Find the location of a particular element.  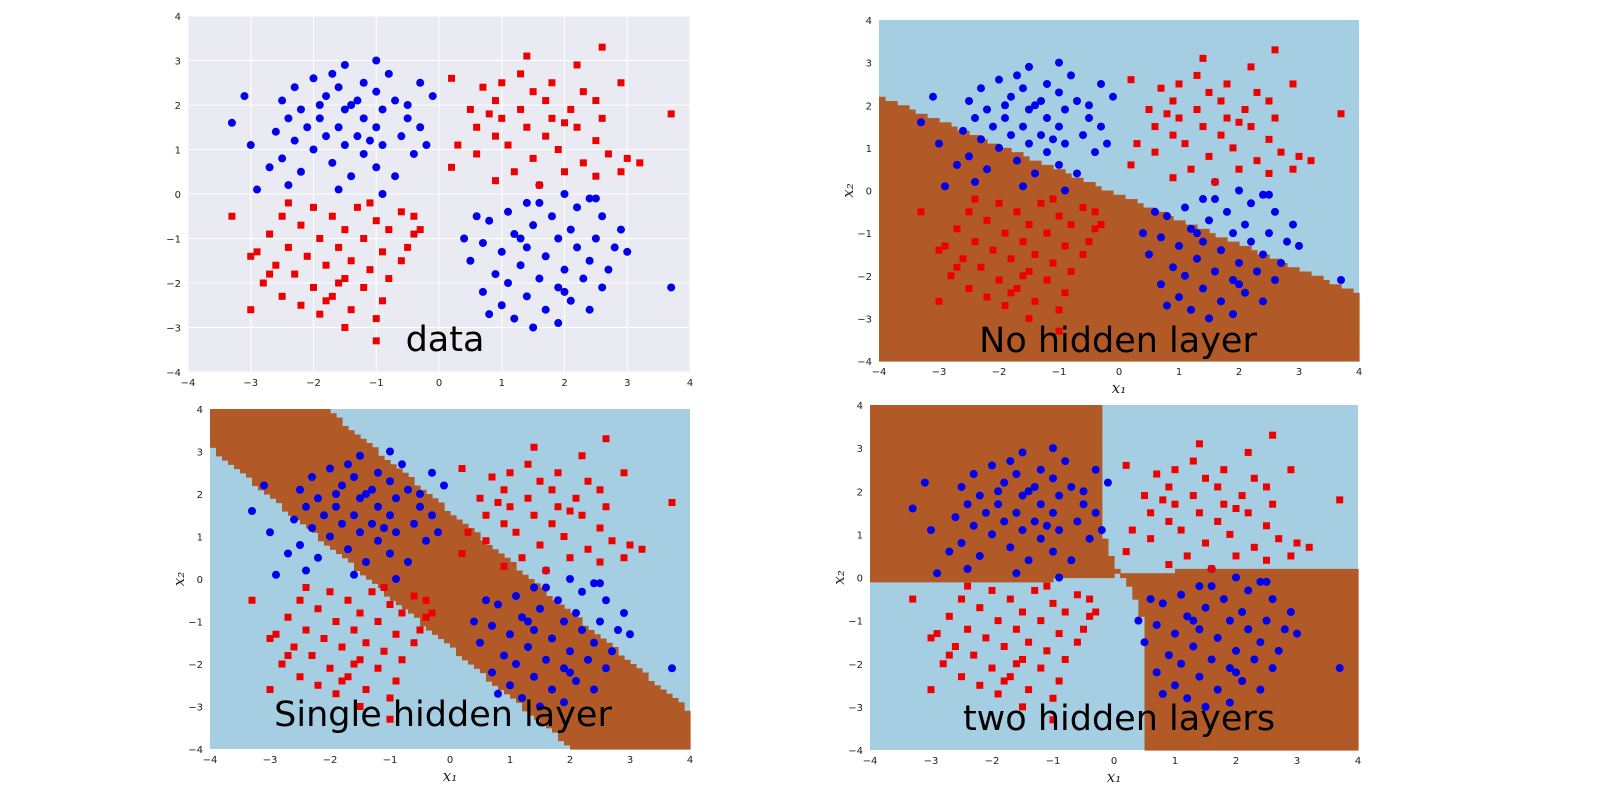

x-tick-label: −3 is located at coordinates (931, 761).